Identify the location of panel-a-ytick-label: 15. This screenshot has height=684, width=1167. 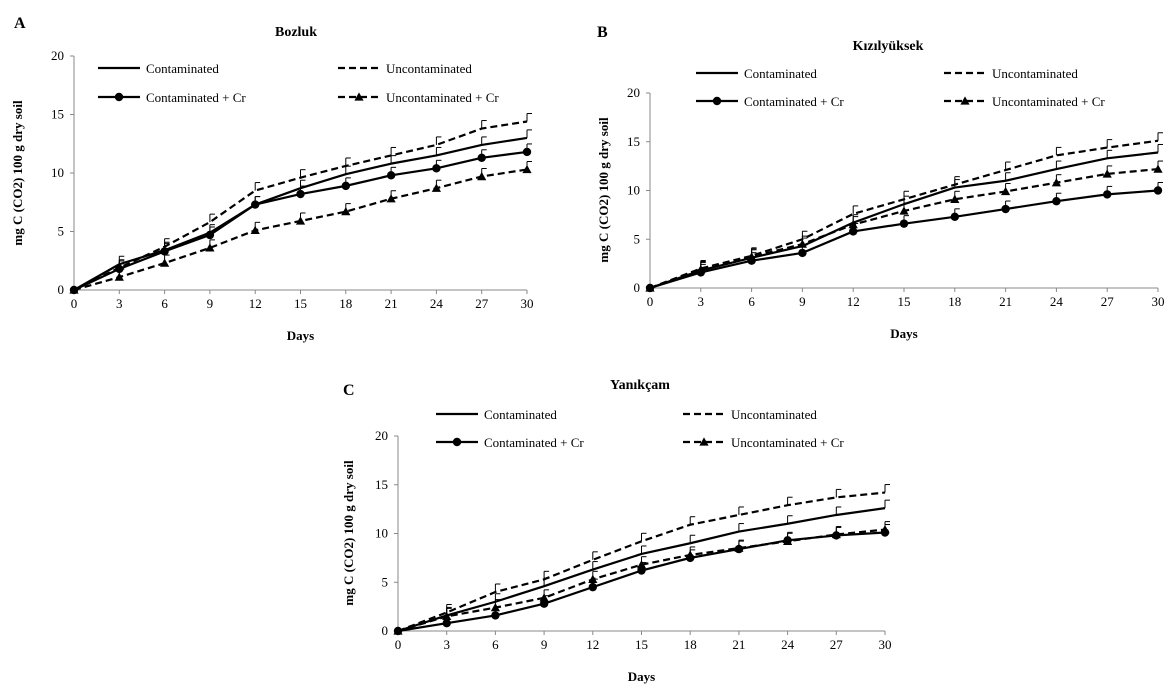
(57, 114).